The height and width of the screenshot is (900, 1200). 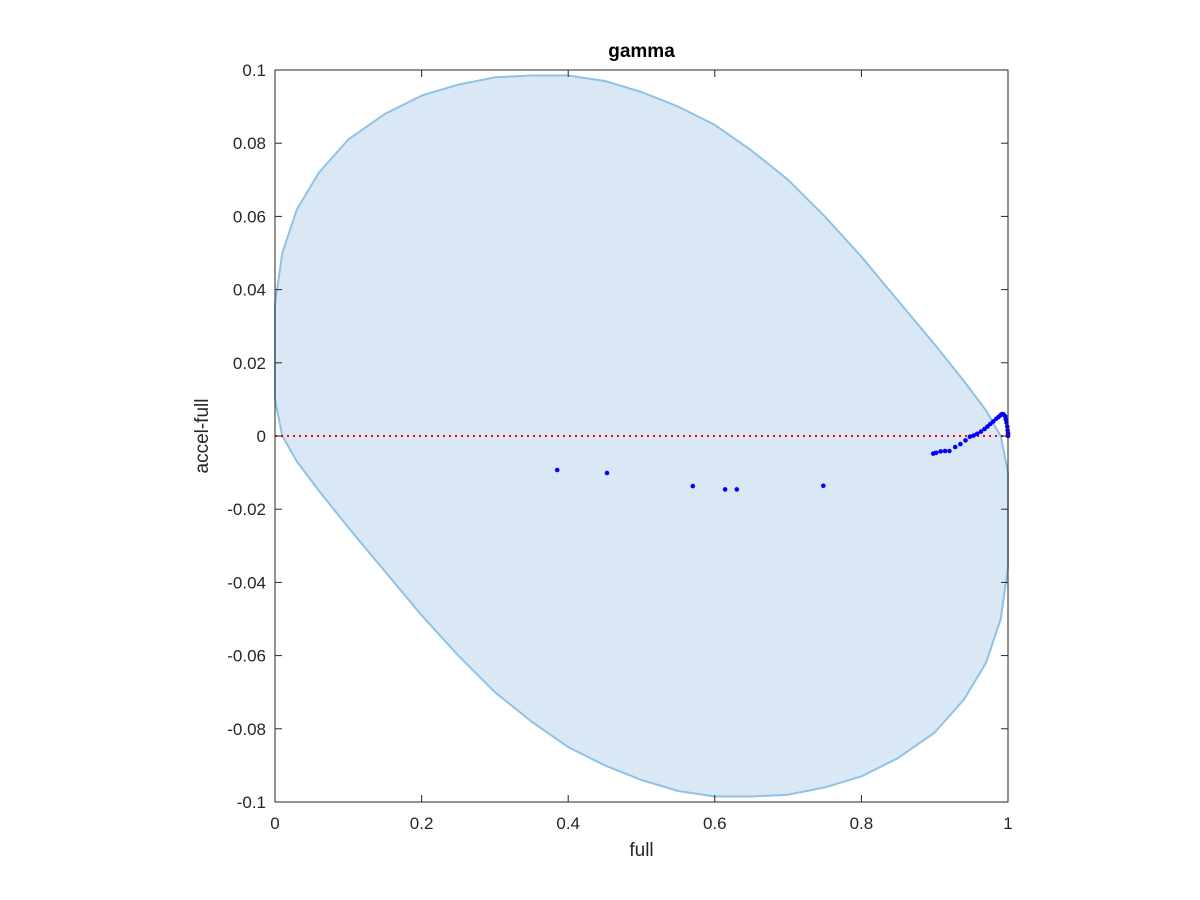 What do you see at coordinates (249, 290) in the screenshot?
I see `y-tick-label: 0.04` at bounding box center [249, 290].